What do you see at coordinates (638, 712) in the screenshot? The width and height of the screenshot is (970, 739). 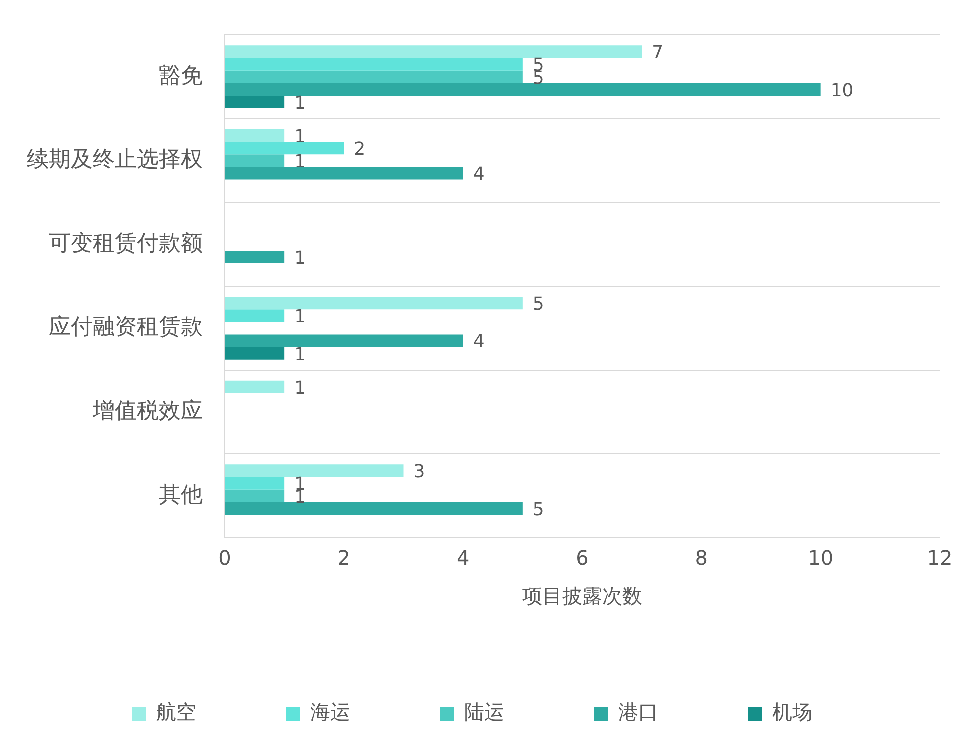 I see `legend-label: 港口` at bounding box center [638, 712].